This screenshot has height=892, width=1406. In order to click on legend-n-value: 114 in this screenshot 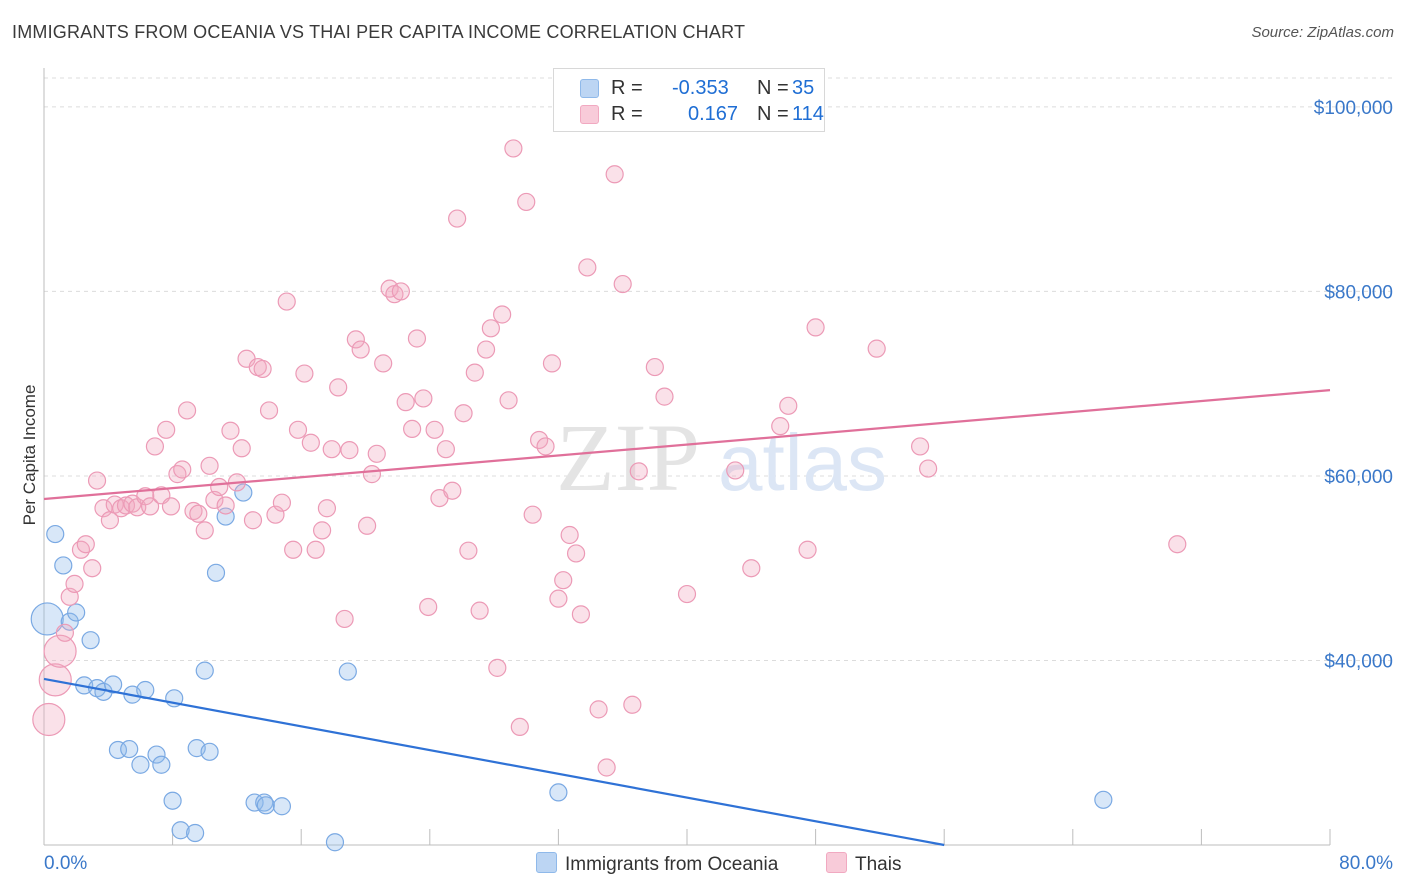, I will do `click(808, 114)`.